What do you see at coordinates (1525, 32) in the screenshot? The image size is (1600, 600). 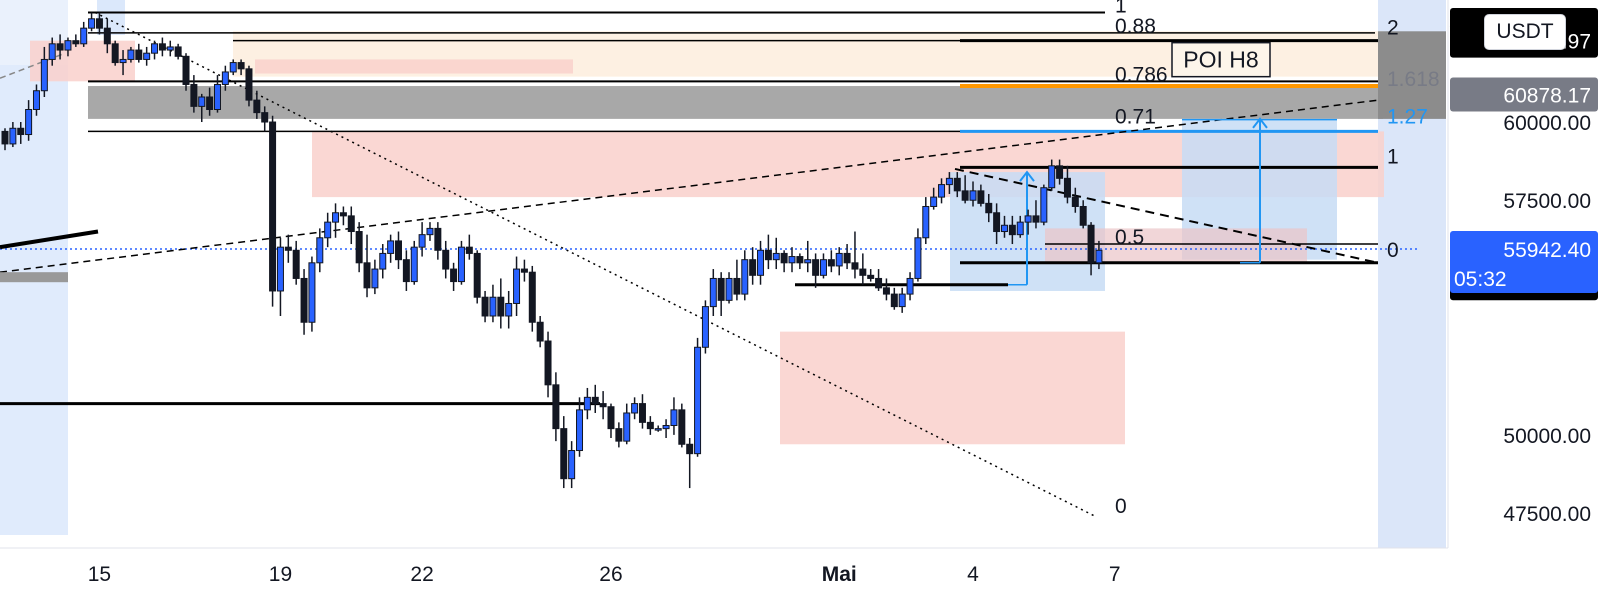 I see `currency-selector: USDT` at bounding box center [1525, 32].